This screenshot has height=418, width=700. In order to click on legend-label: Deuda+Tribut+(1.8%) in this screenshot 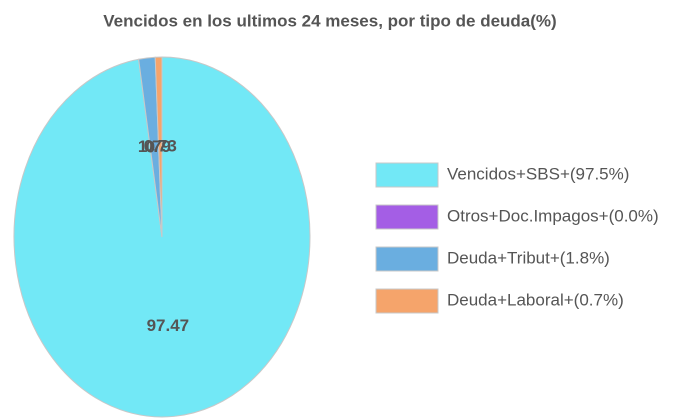, I will do `click(528, 257)`.